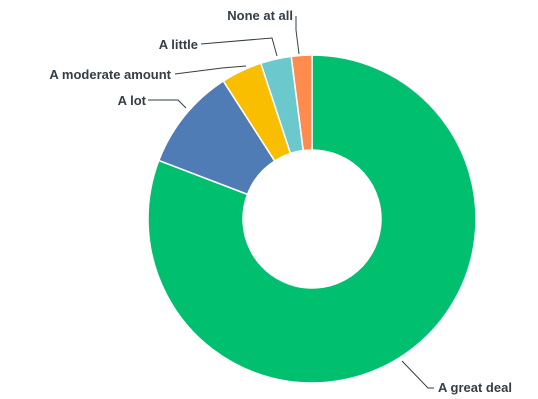  Describe the element at coordinates (260, 15) in the screenshot. I see `slice-label-none-at-all: None at all` at that location.